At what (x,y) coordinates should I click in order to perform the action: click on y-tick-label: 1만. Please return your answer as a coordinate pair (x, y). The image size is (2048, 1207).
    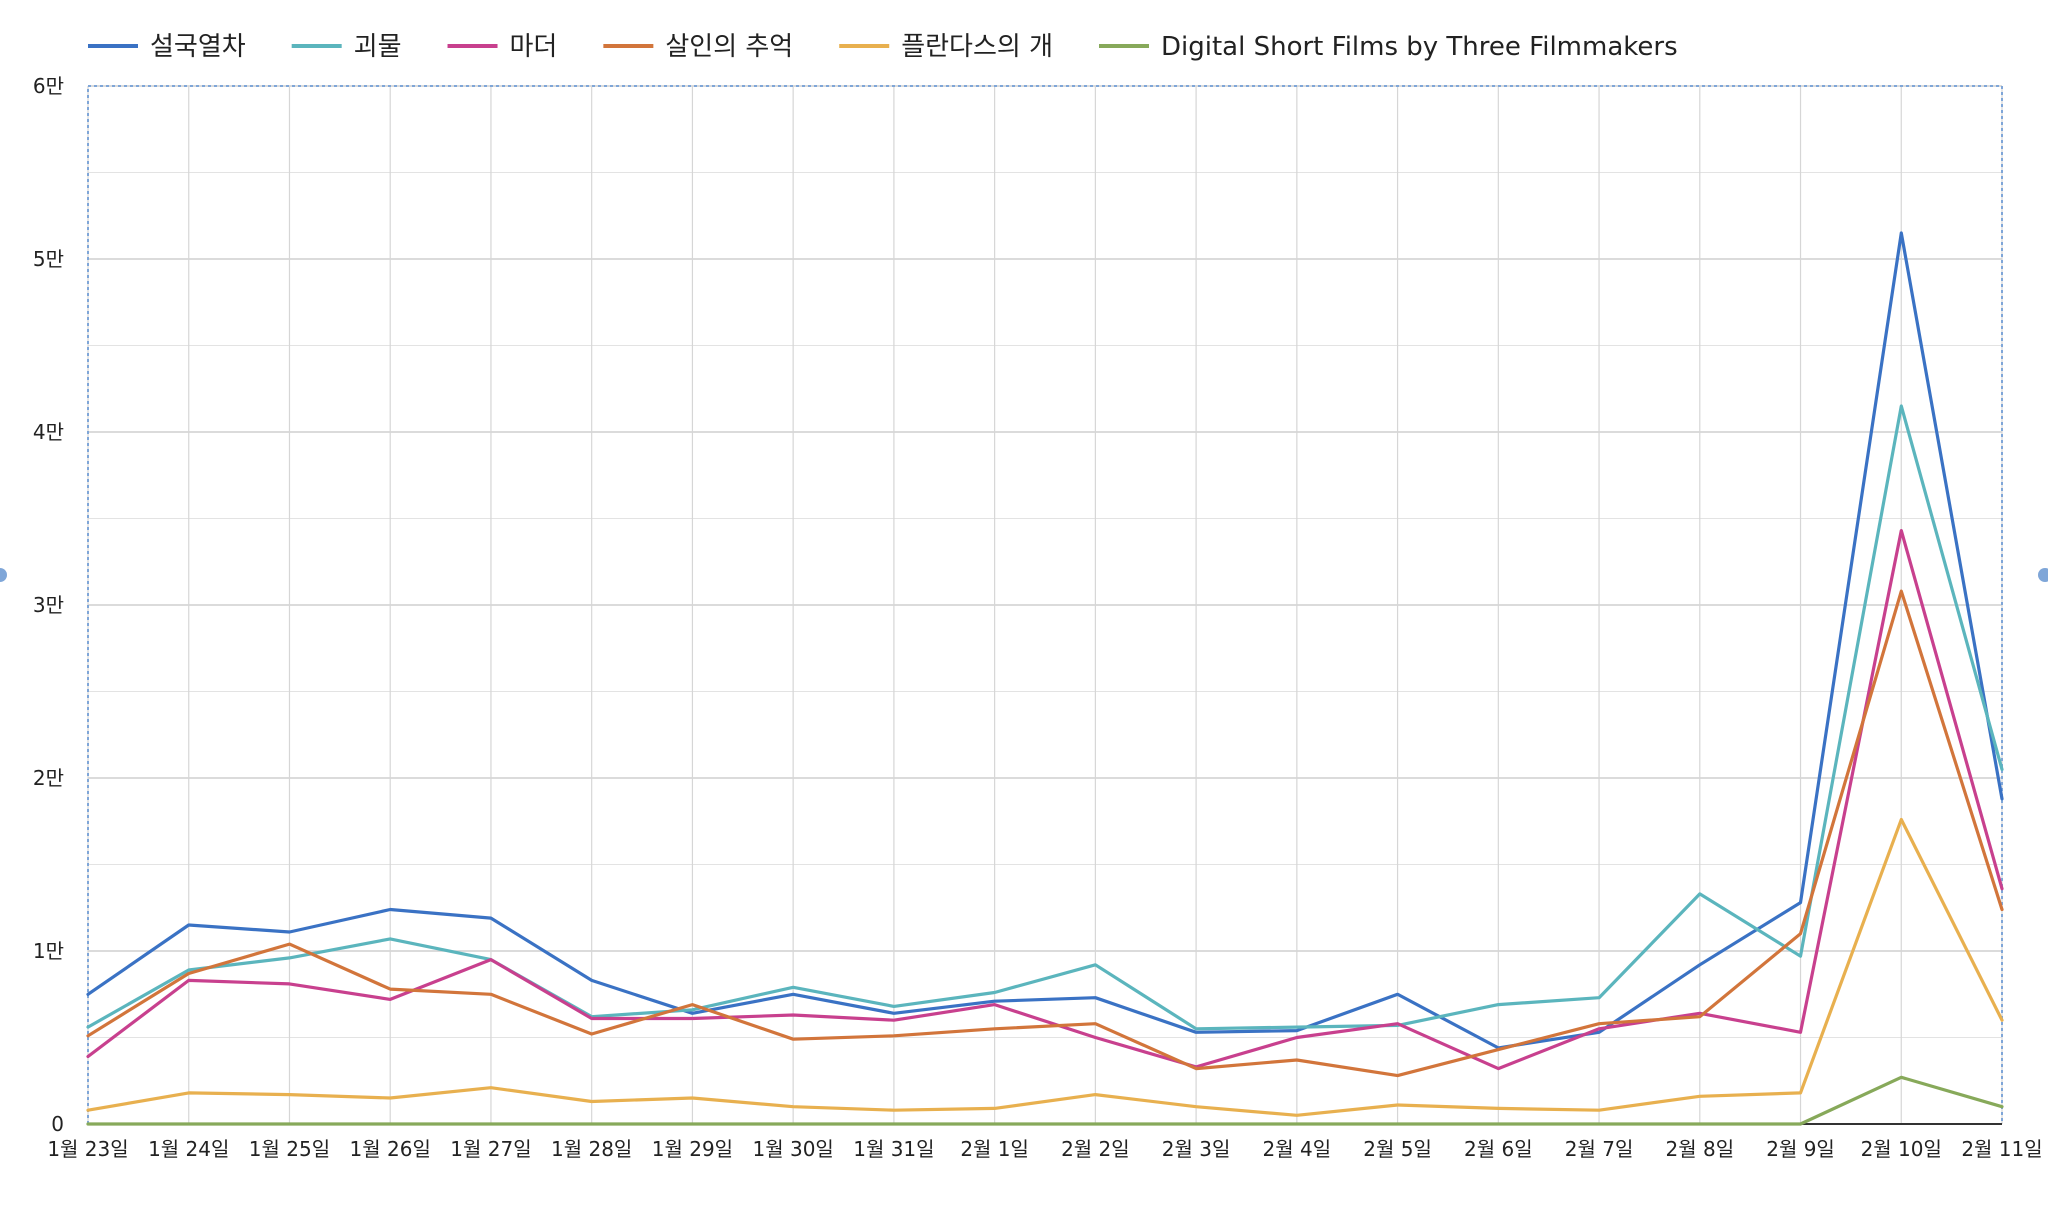
    Looking at the image, I should click on (48, 951).